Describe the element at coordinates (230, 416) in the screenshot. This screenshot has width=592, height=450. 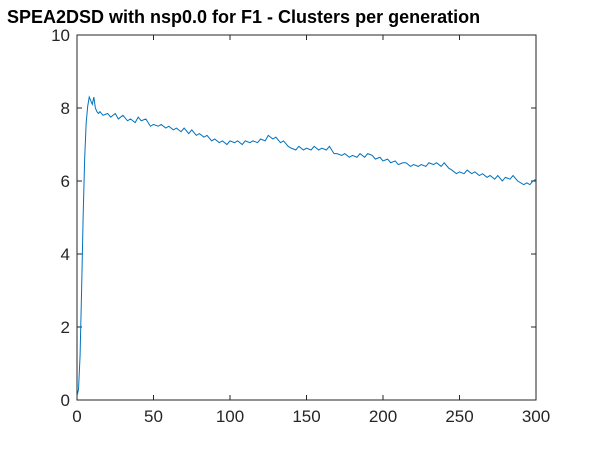
I see `x-tick-label: 100` at that location.